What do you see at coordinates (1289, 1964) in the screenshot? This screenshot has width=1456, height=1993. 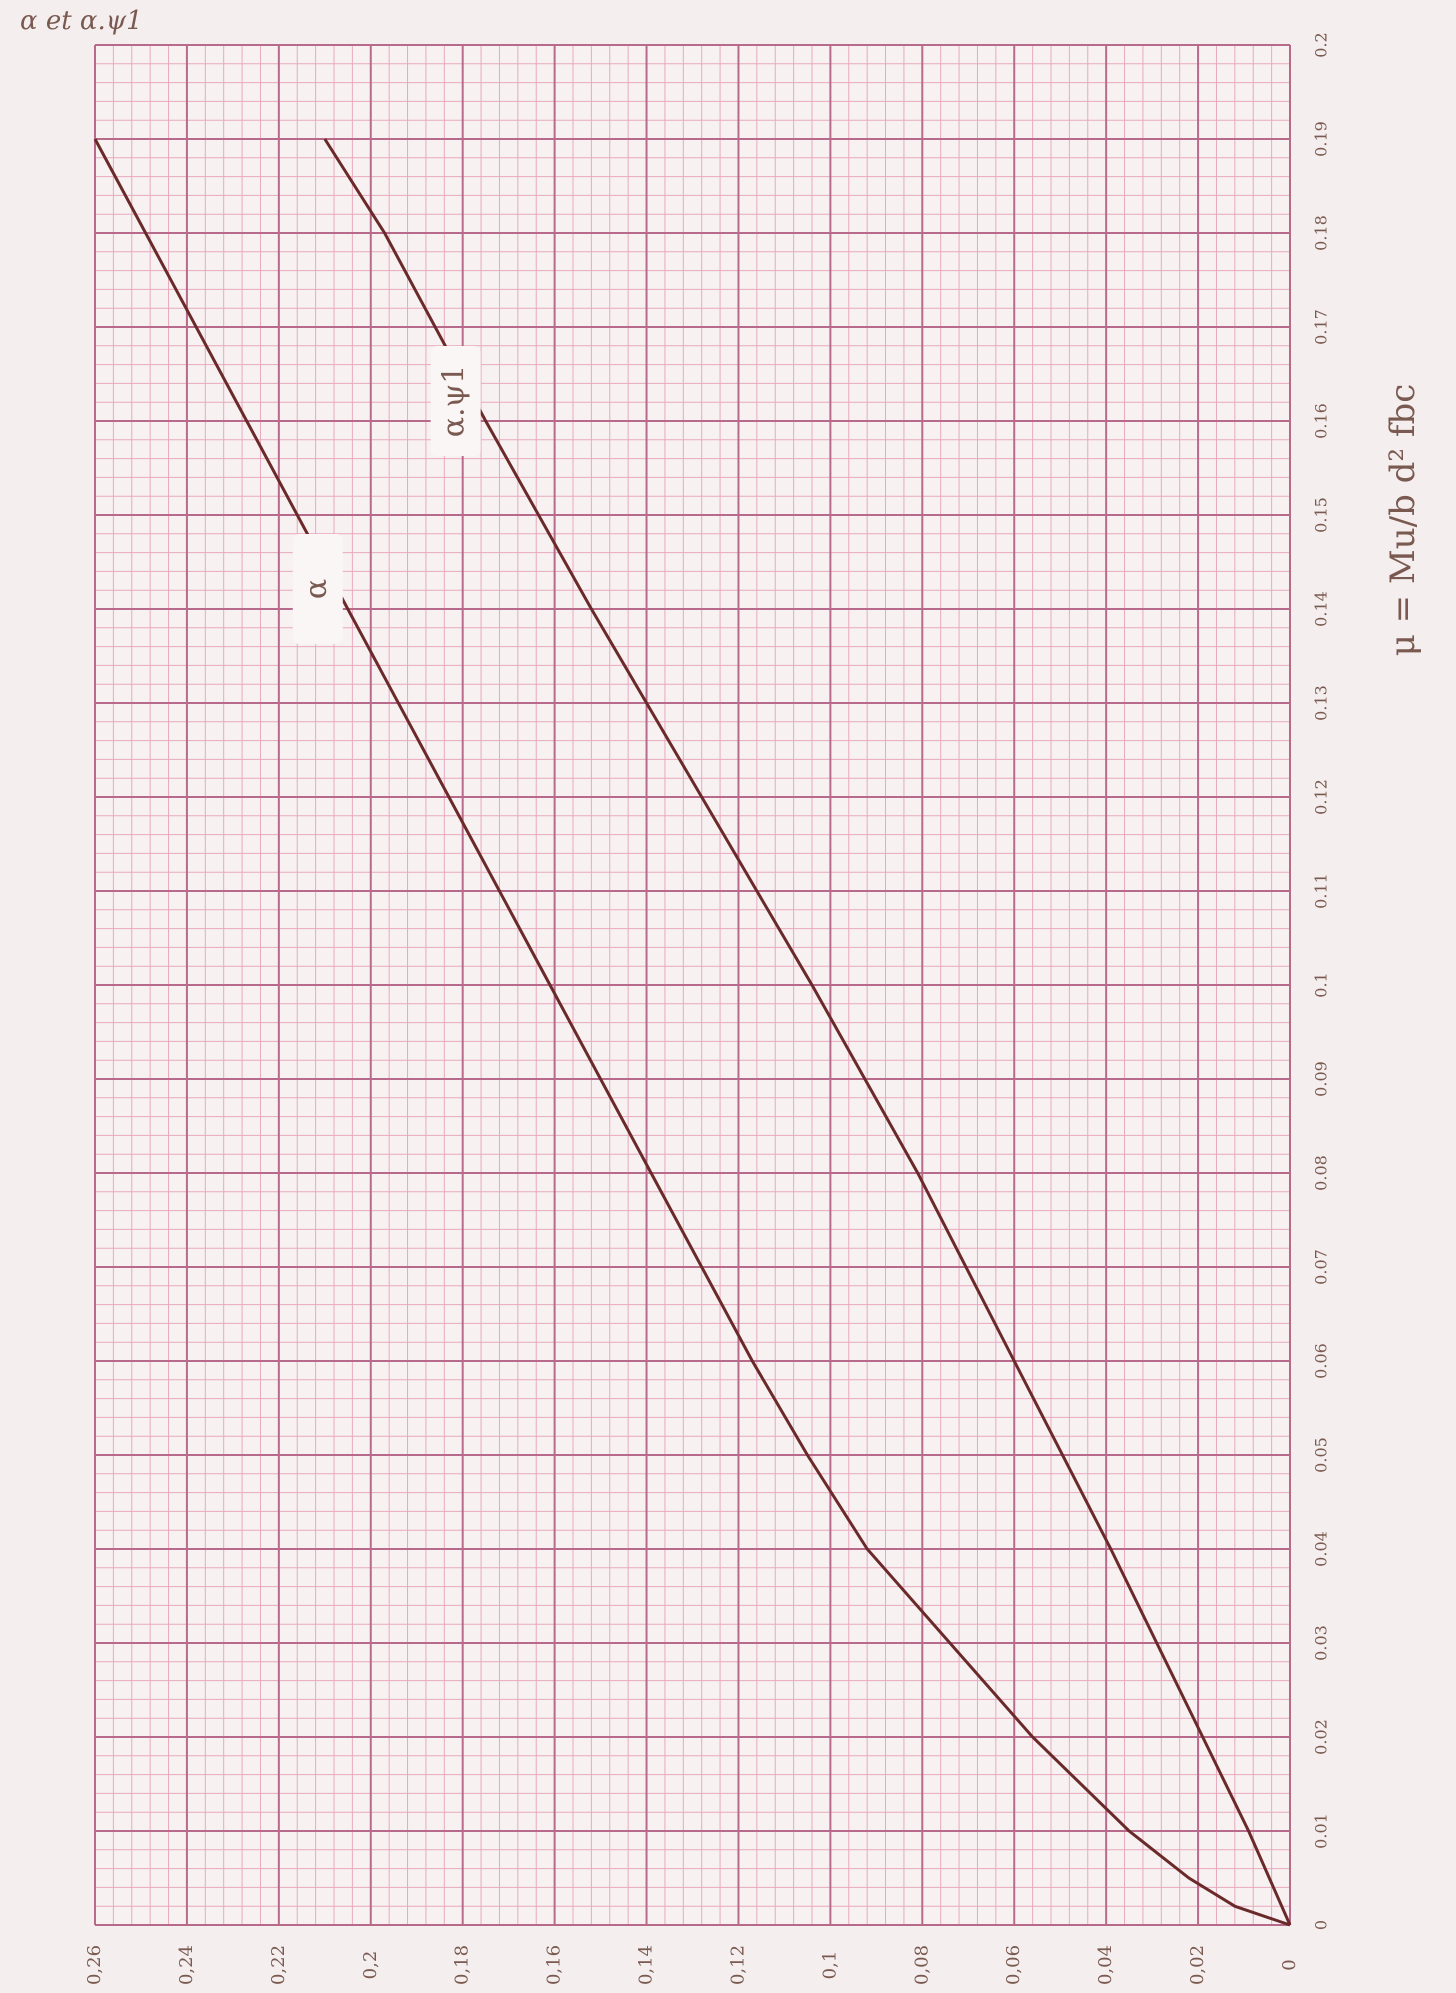 I see `y-tick-label: 0` at bounding box center [1289, 1964].